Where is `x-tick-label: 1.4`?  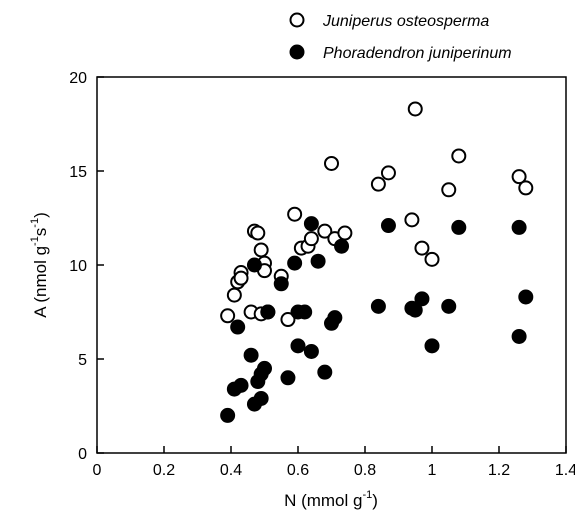
x-tick-label: 1.4 is located at coordinates (565, 470).